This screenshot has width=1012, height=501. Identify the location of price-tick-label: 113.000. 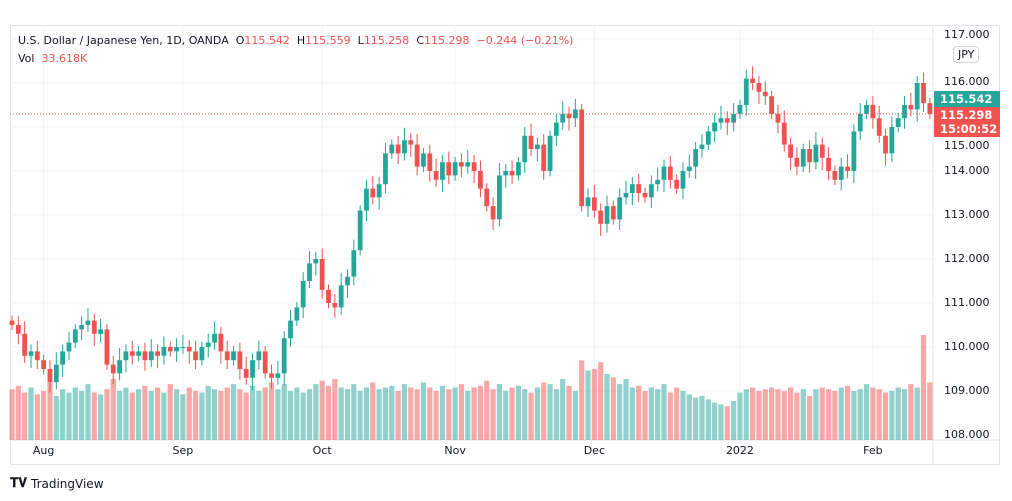
(967, 214).